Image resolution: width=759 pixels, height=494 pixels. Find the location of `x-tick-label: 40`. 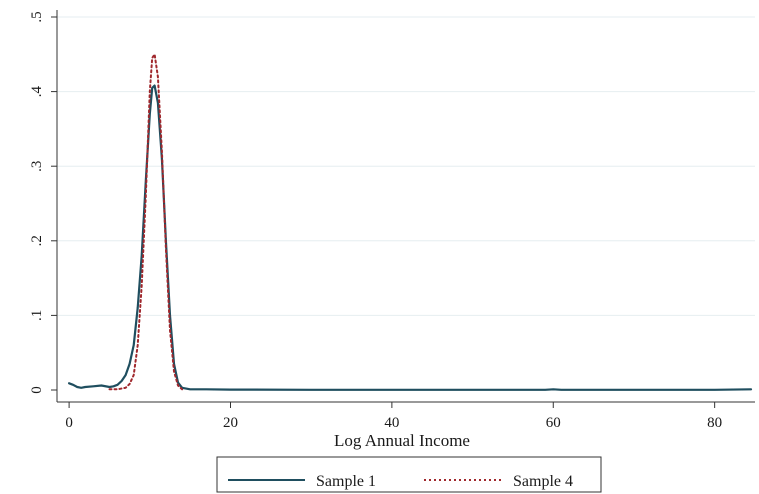

x-tick-label: 40 is located at coordinates (391, 423).